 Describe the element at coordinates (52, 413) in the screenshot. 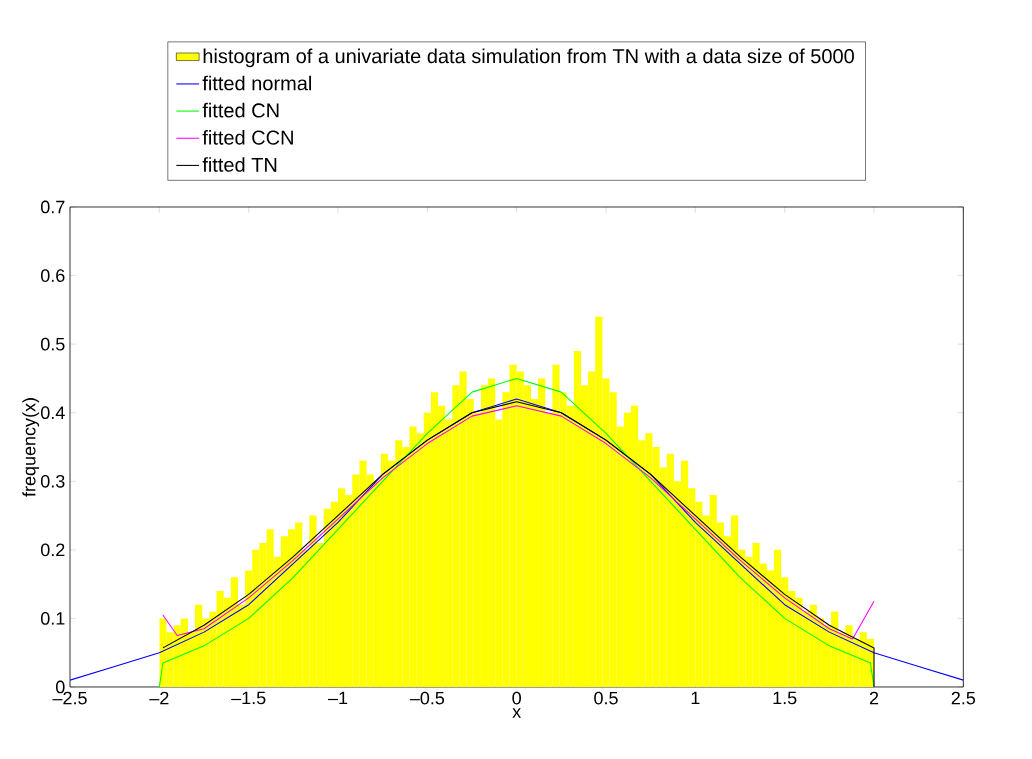

I see `y-tick-label: 0.4` at that location.